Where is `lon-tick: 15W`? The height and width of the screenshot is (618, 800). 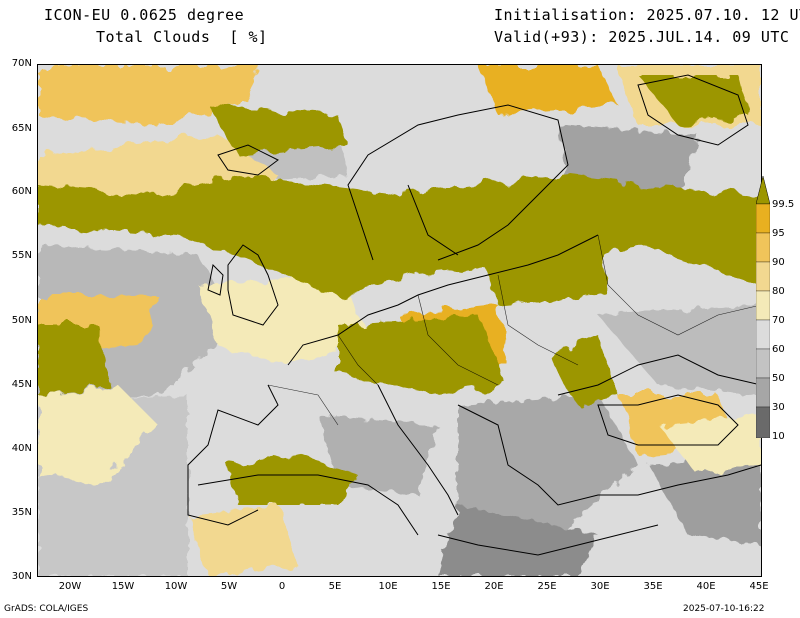
lon-tick: 15W is located at coordinates (123, 586).